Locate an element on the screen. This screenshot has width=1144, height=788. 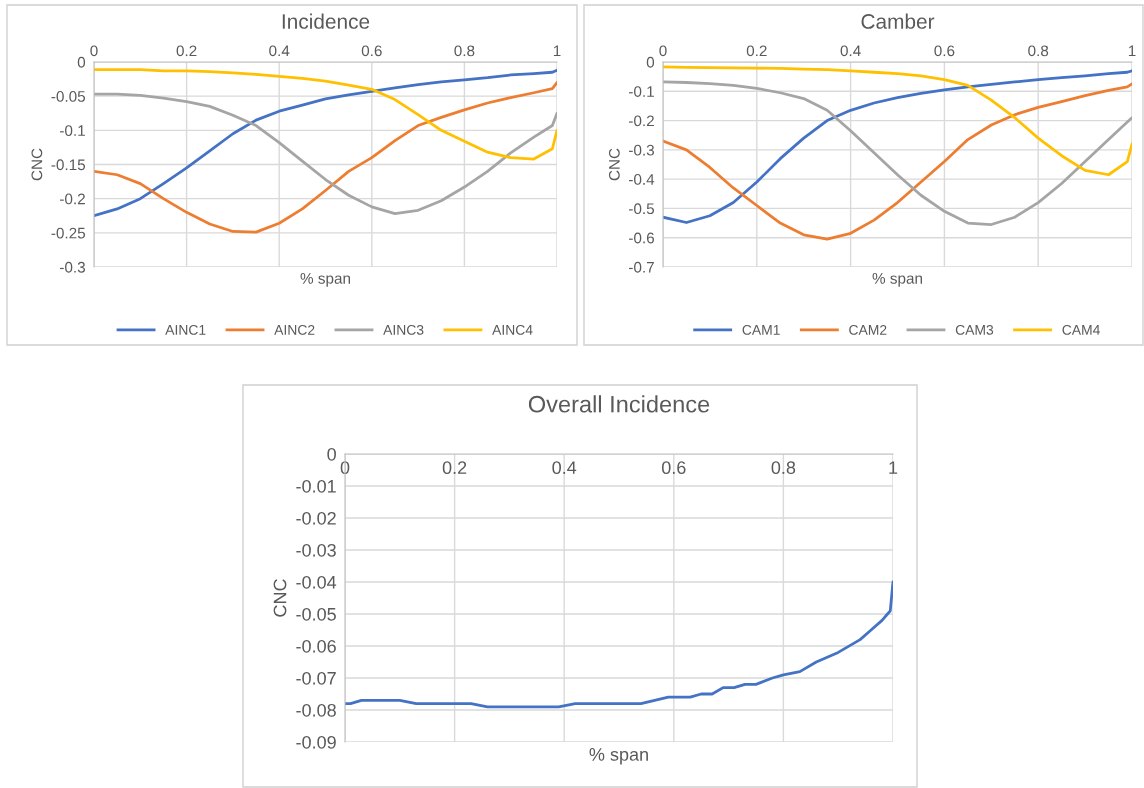
legend-label: AINC3 is located at coordinates (403, 329).